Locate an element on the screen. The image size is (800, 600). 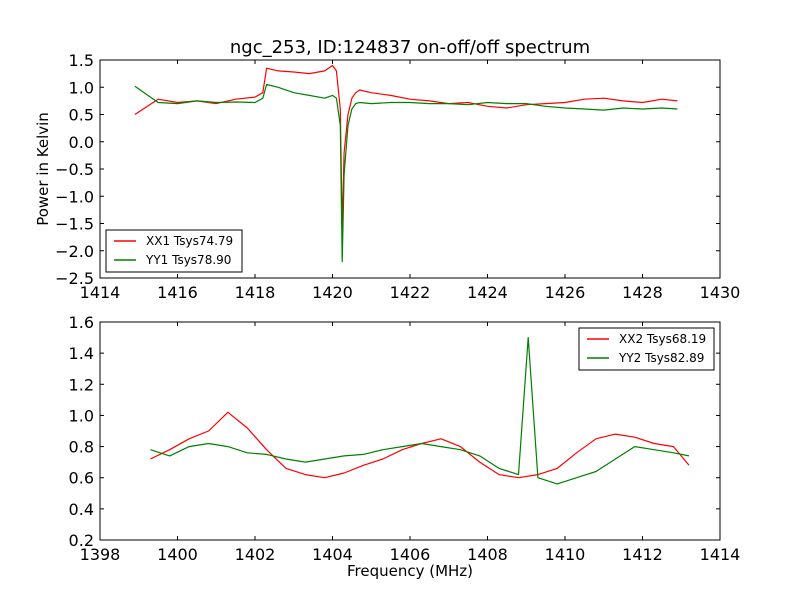
top-legend-box is located at coordinates (174, 251).